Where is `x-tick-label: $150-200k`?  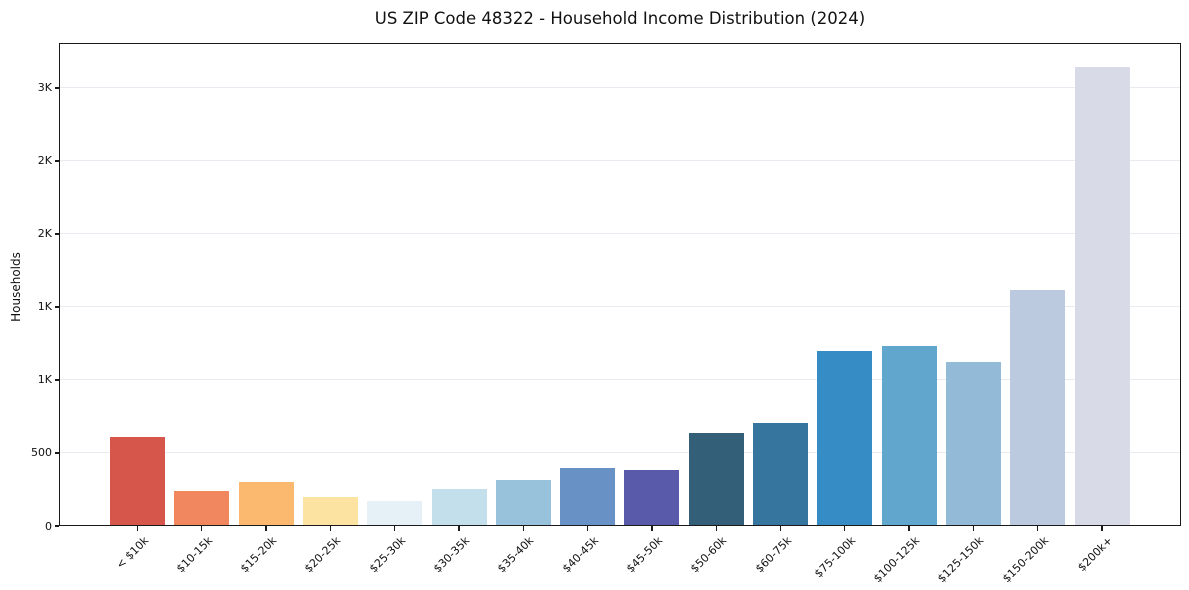
x-tick-label: $150-200k is located at coordinates (1025, 560).